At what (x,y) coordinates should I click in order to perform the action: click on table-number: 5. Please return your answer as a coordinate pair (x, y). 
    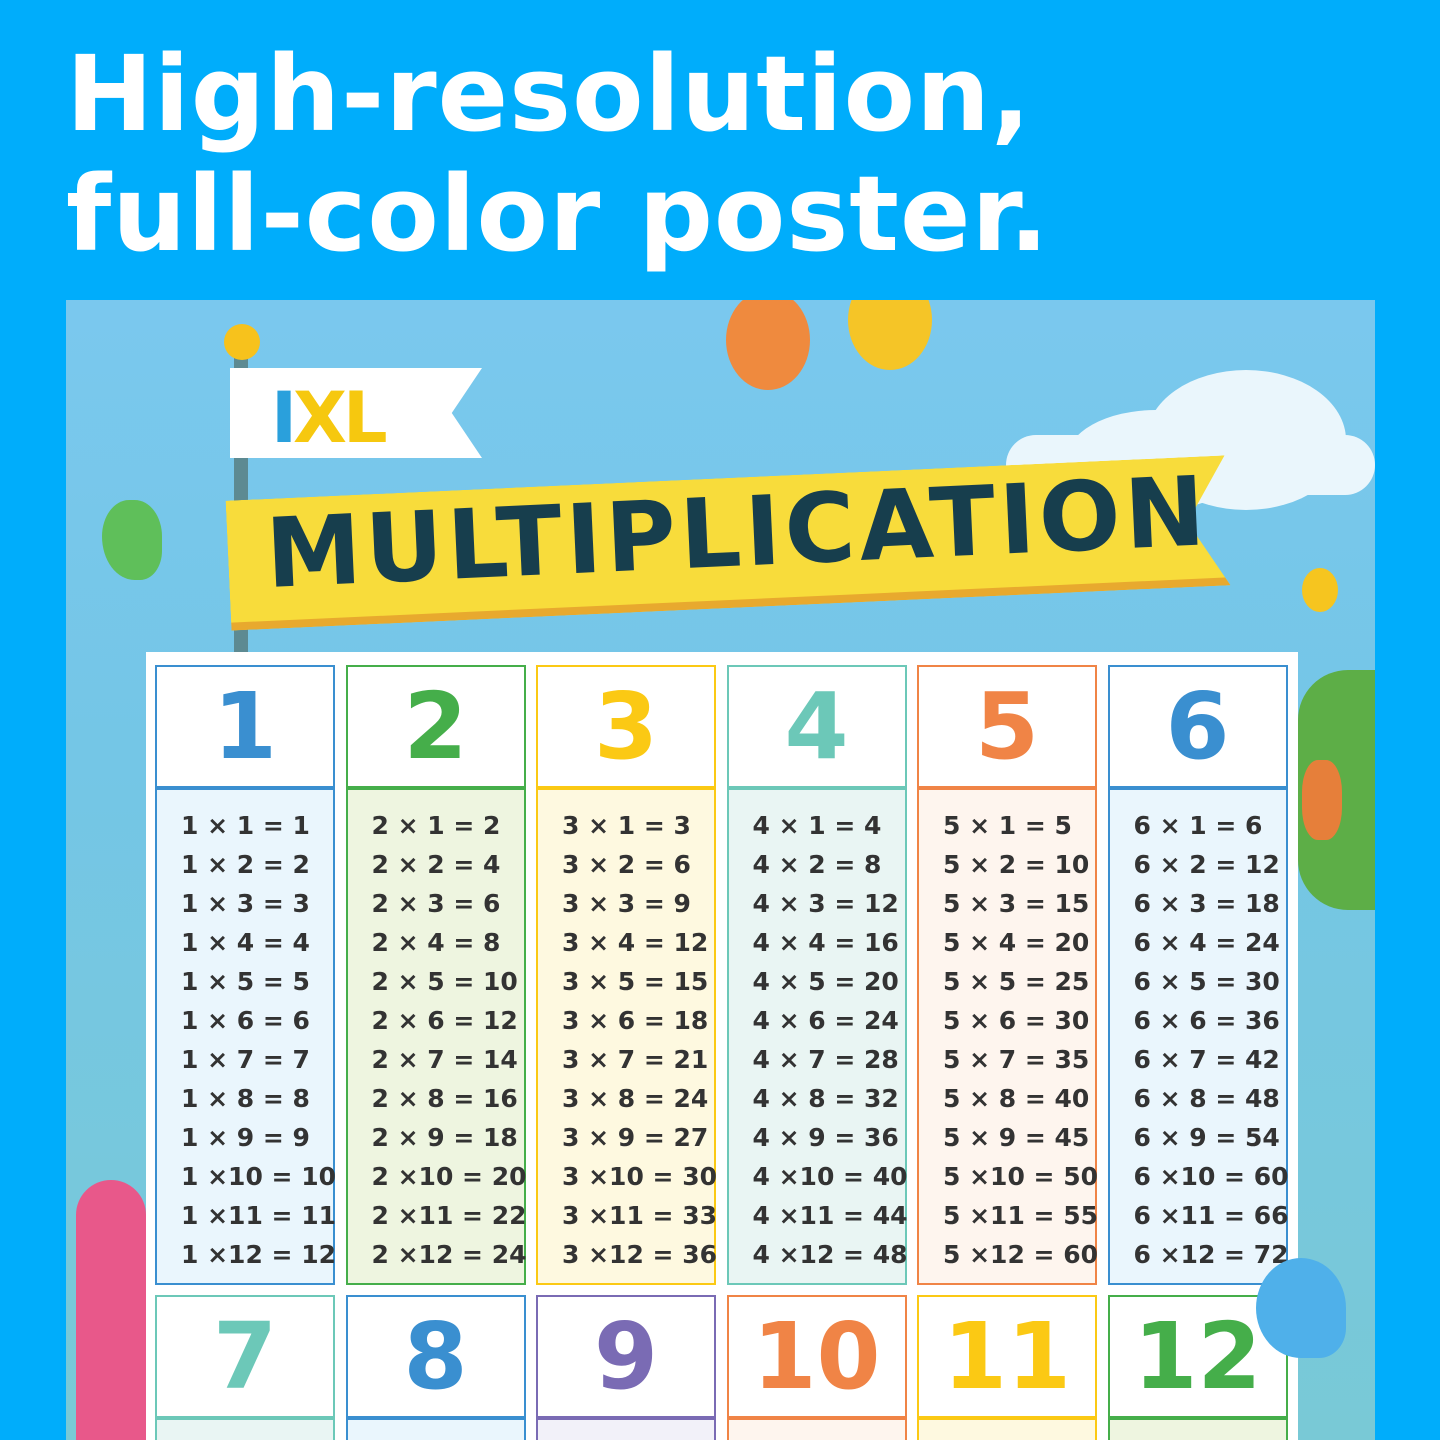
    Looking at the image, I should click on (1007, 728).